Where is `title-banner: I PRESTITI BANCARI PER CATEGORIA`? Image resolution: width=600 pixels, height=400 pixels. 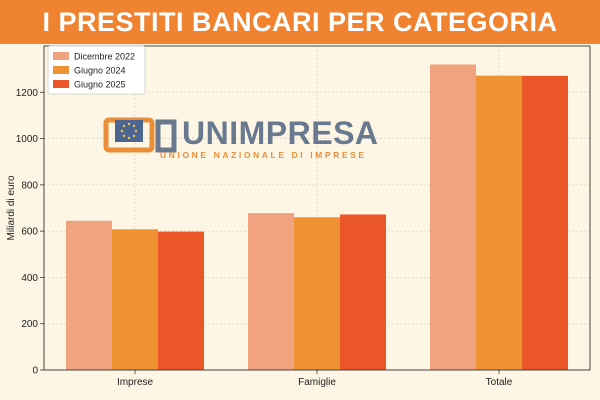 title-banner: I PRESTITI BANCARI PER CATEGORIA is located at coordinates (300, 23).